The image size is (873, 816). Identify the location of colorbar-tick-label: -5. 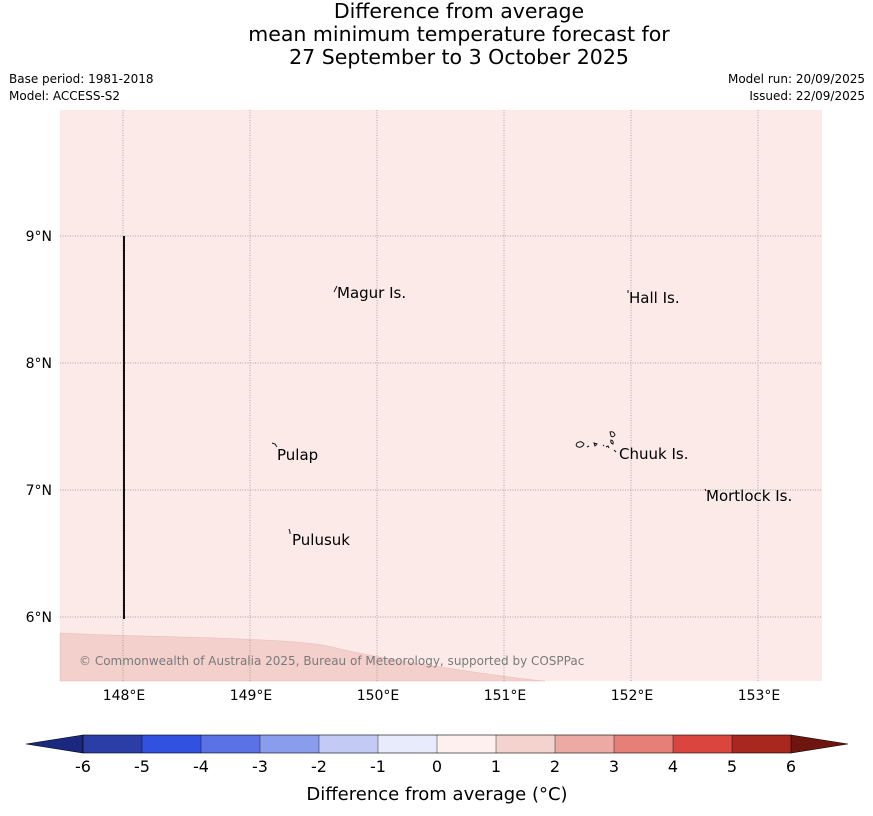
(142, 766).